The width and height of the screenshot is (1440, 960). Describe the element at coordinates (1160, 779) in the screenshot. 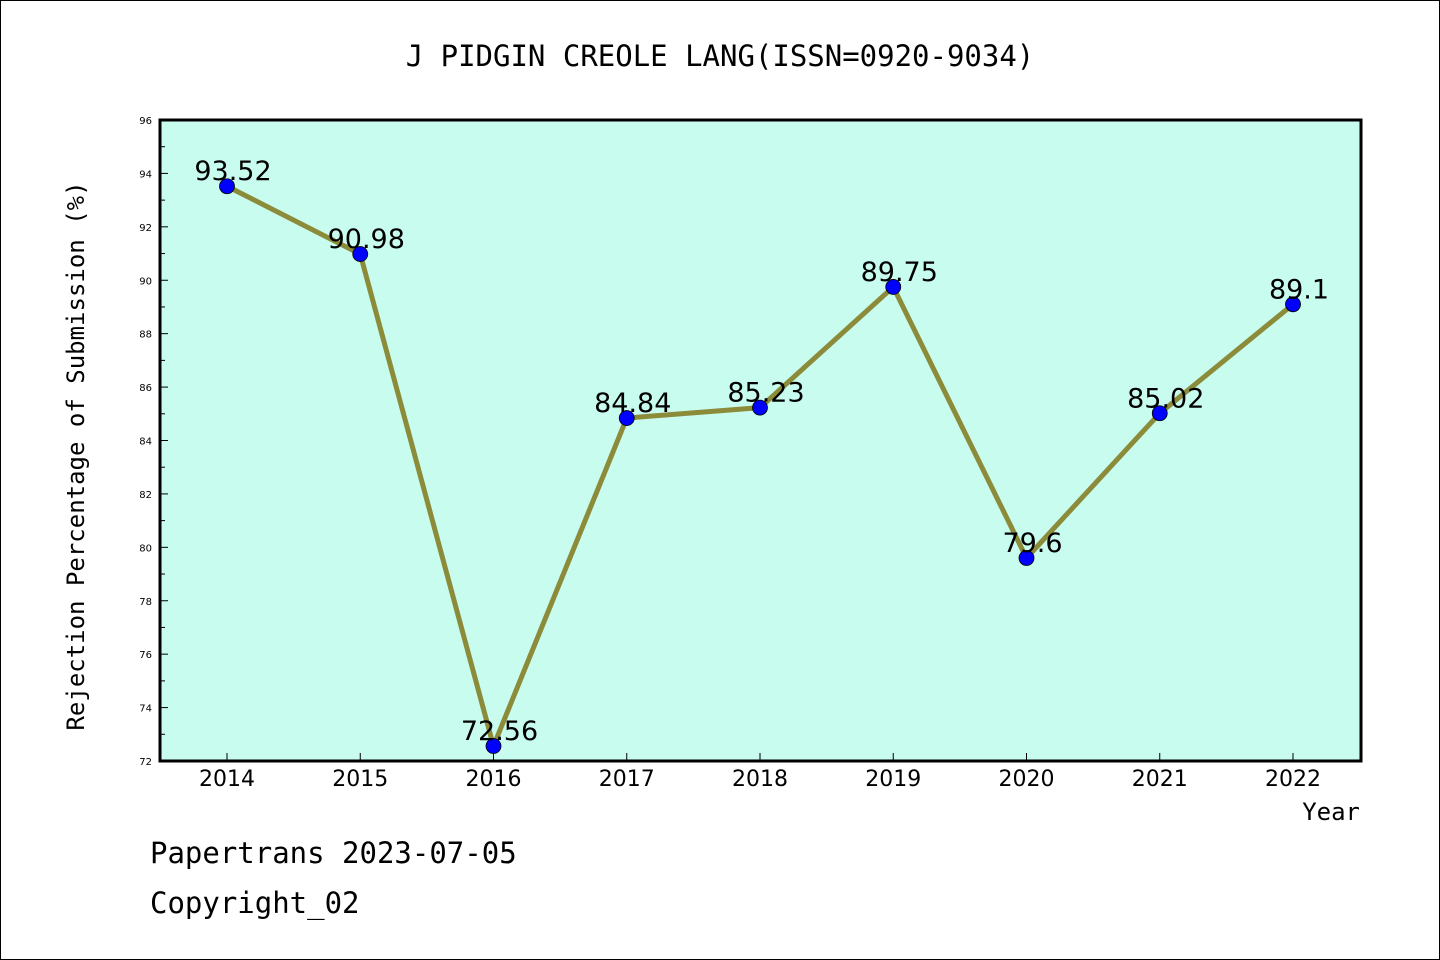

I see `x-tick-label: 2021` at that location.